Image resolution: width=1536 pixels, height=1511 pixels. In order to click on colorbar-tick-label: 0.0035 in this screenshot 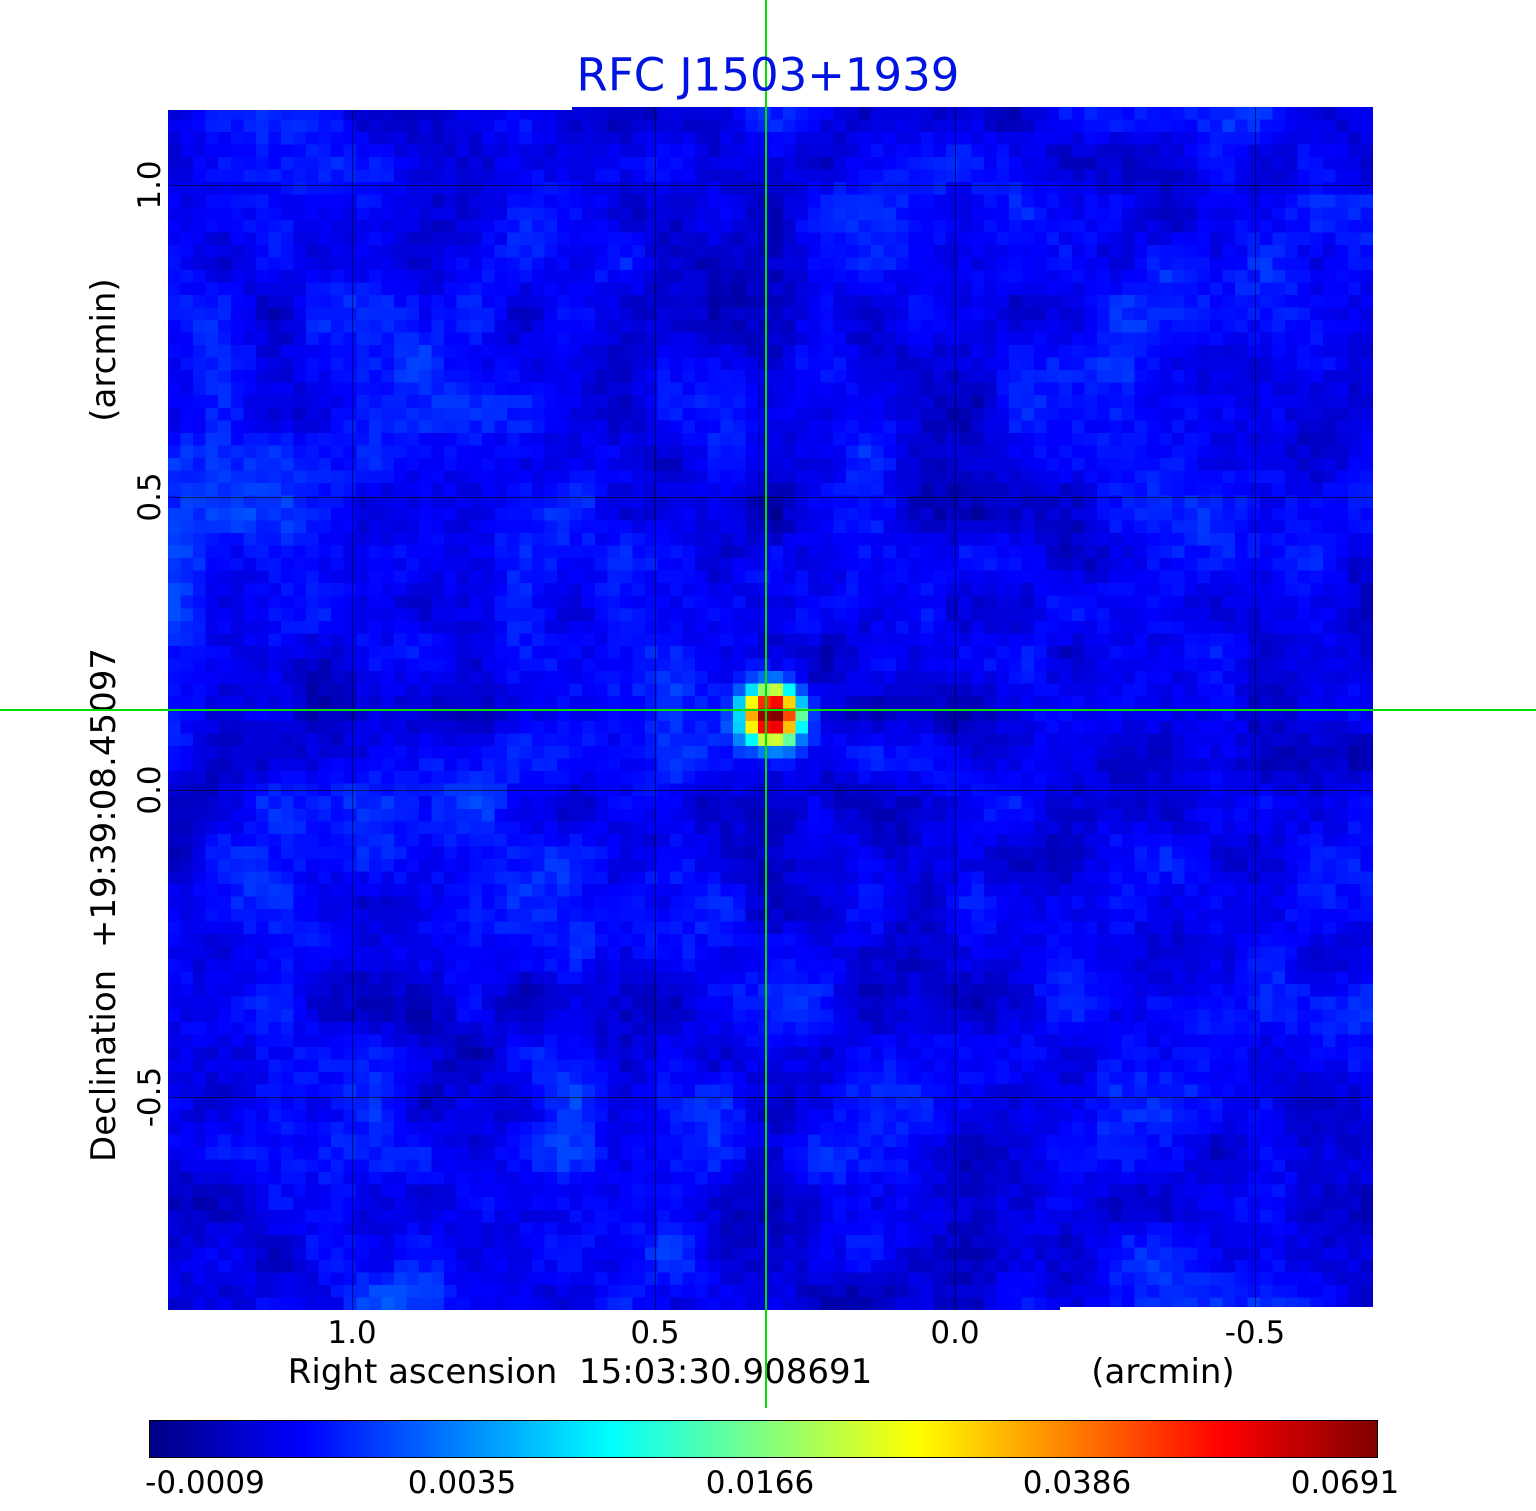, I will do `click(462, 1483)`.